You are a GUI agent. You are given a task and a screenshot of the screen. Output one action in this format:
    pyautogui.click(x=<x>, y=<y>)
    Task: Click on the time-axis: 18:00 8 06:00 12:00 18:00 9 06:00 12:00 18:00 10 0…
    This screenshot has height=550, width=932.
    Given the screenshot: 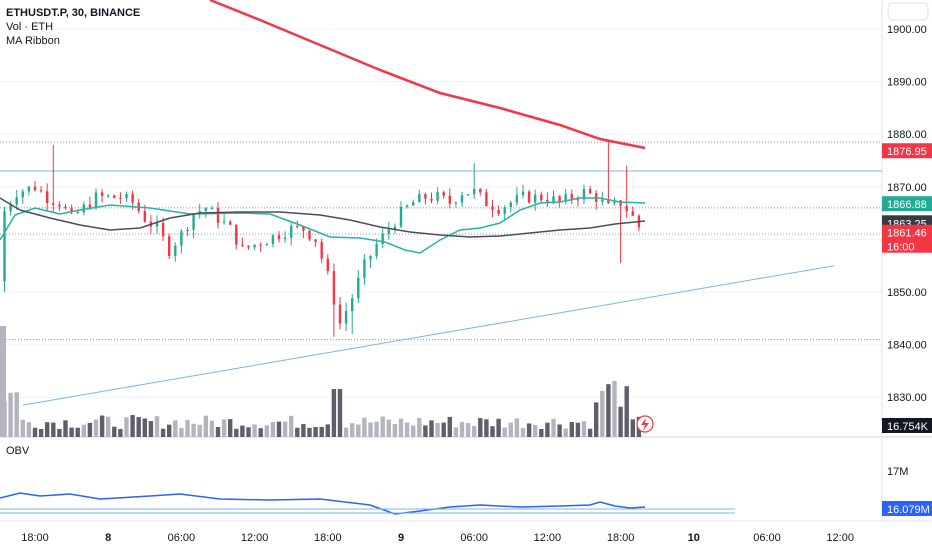 What is the action you would take?
    pyautogui.click(x=437, y=538)
    